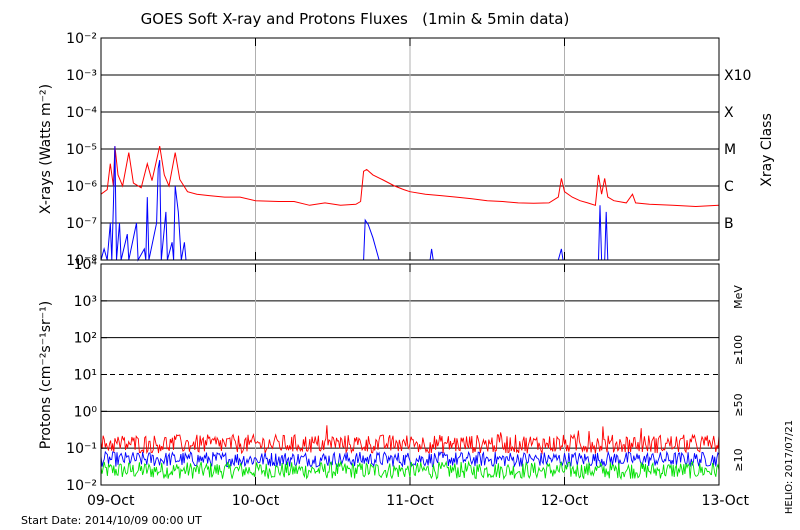 Image resolution: width=800 pixels, height=530 pixels. I want to click on xray-class-label: B, so click(729, 224).